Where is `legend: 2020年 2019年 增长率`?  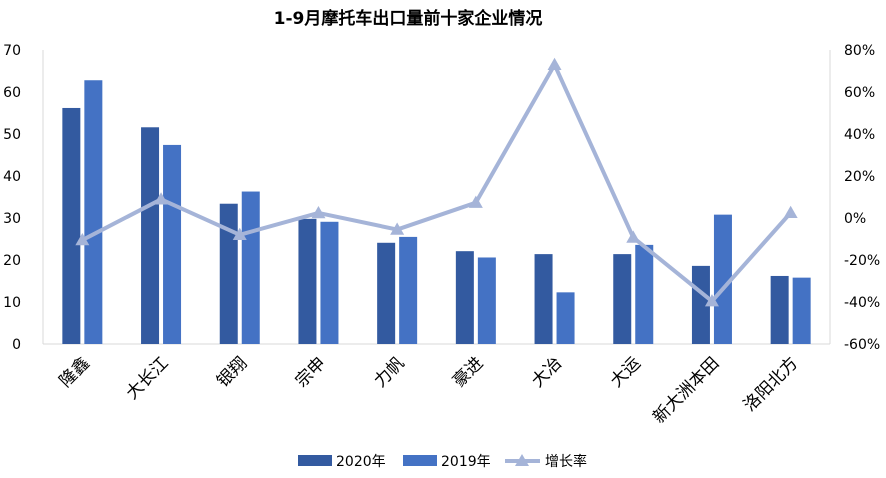
legend: 2020年 2019年 增长率 is located at coordinates (442, 461).